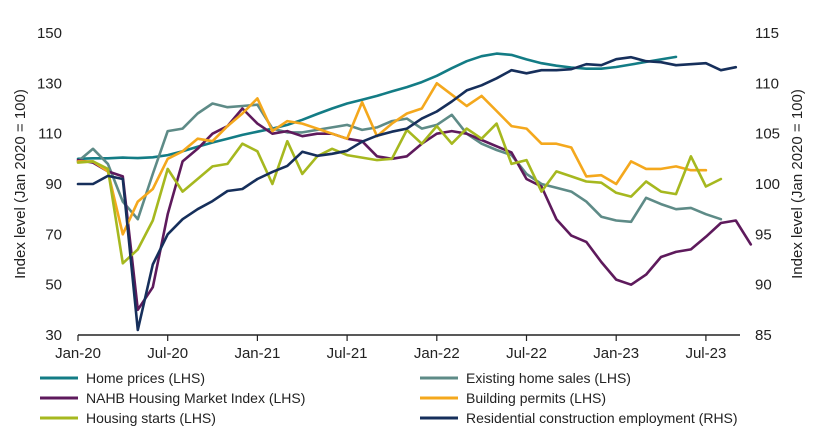  I want to click on right-tick-label: 90, so click(763, 285).